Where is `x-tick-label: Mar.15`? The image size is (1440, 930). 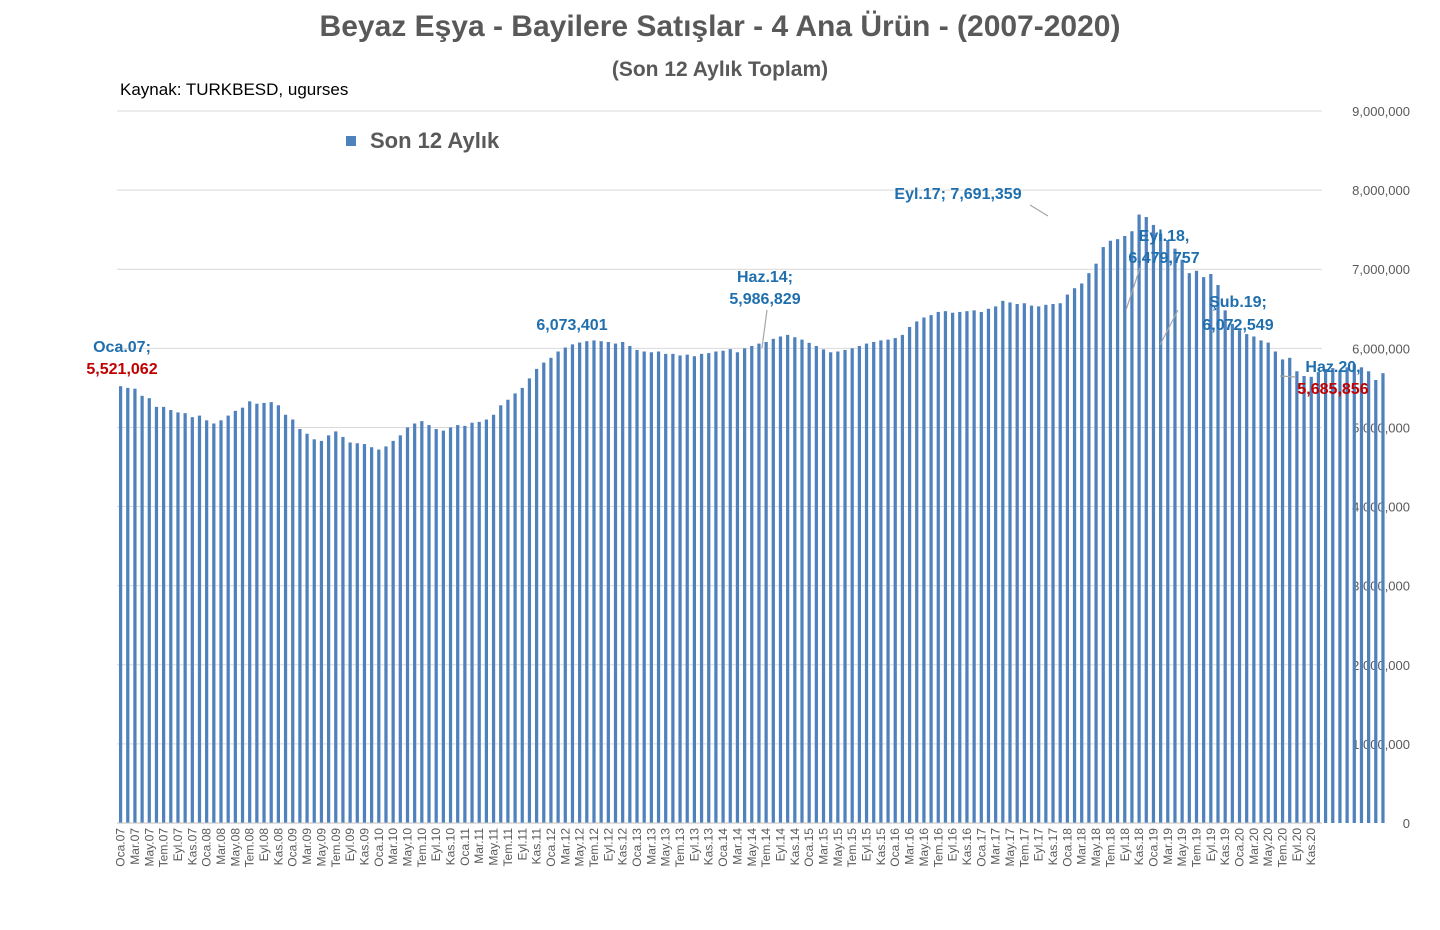 x-tick-label: Mar.15 is located at coordinates (824, 846).